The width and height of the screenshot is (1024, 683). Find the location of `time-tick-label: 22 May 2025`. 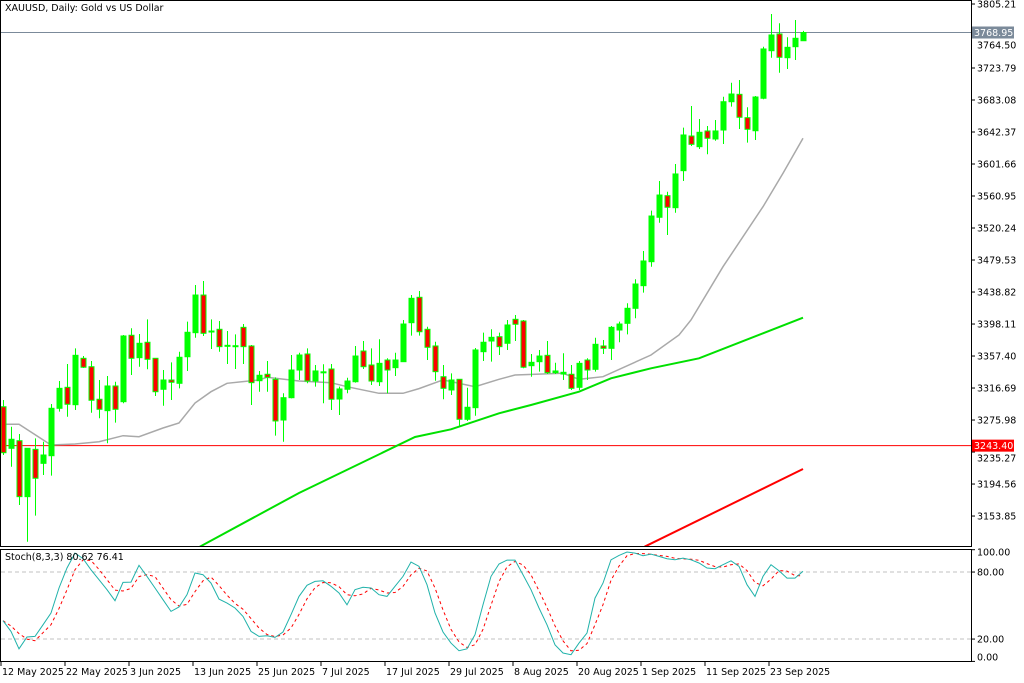

time-tick-label: 22 May 2025 is located at coordinates (97, 672).